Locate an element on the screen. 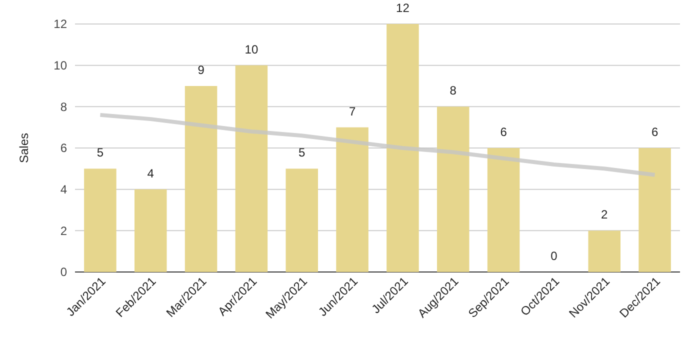 The image size is (693, 338). y-tick-label: 2 is located at coordinates (64, 231).